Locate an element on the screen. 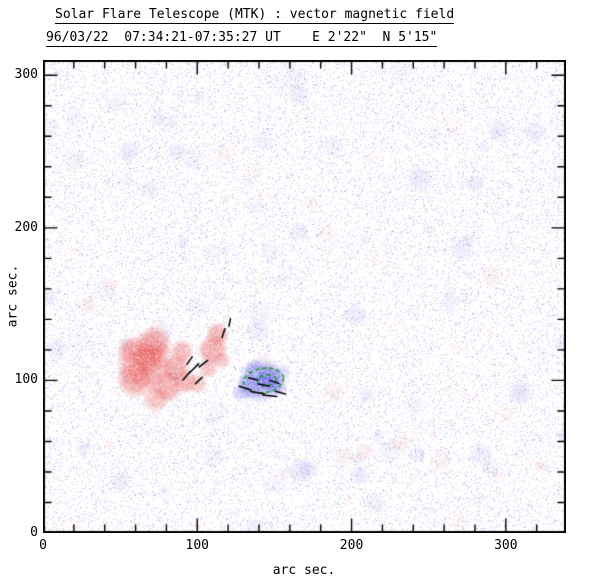  y-tick-label: 100 is located at coordinates (26, 380).